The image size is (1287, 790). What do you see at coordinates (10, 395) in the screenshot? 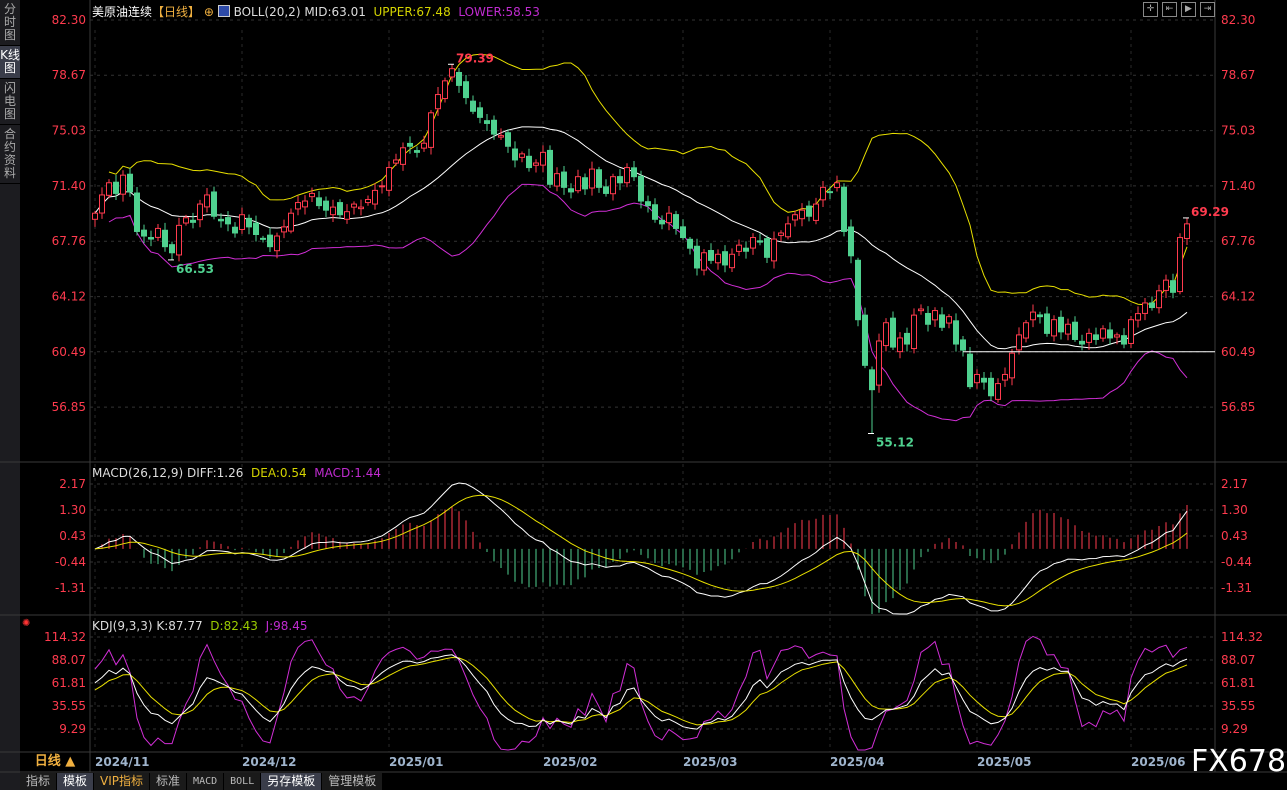
I see `sidebar: 分时图 K线图 闪电图 合约资料` at bounding box center [10, 395].